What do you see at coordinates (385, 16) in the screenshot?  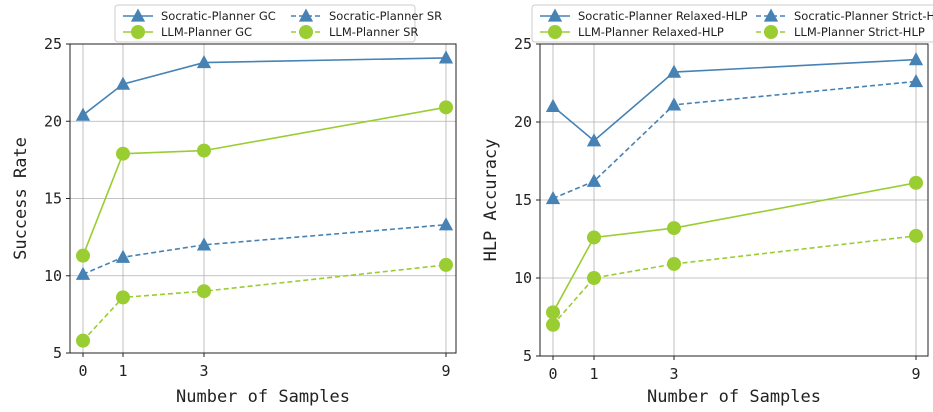 I see `legend-label: Socratic-Planner SR` at bounding box center [385, 16].